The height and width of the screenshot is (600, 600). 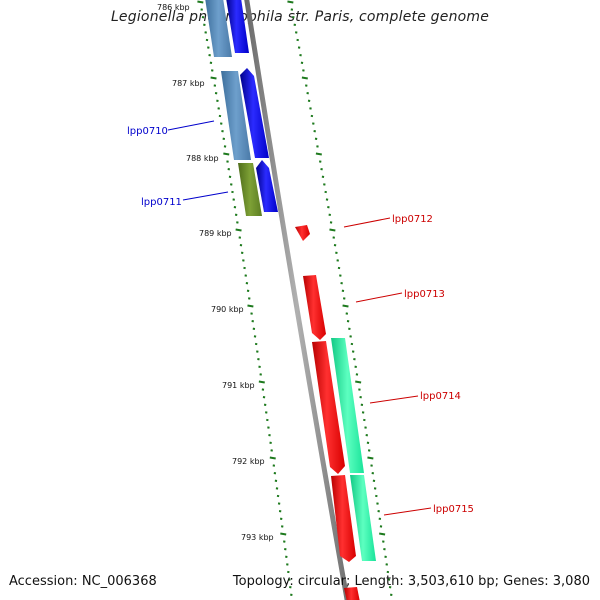 I want to click on cds-arrow-lpp0711, so click(x=267, y=186).